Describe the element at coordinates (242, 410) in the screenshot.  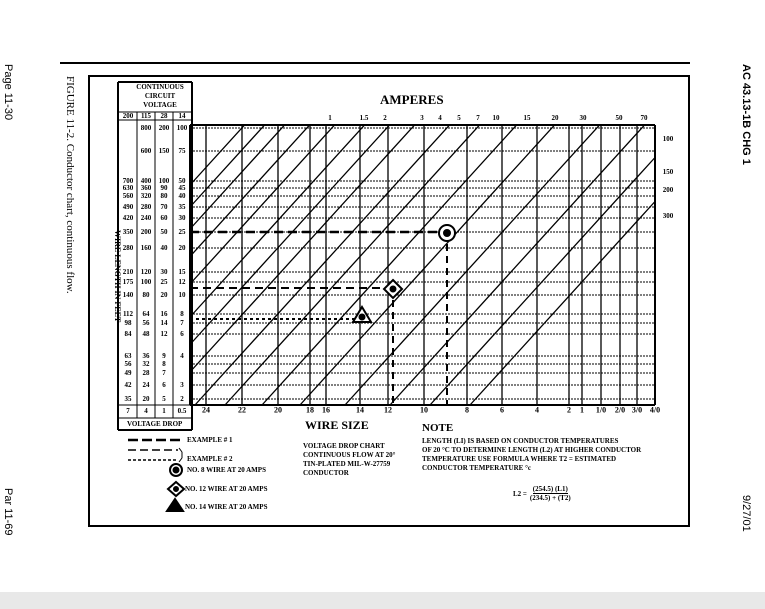
I see `wire-size-label: 22` at that location.